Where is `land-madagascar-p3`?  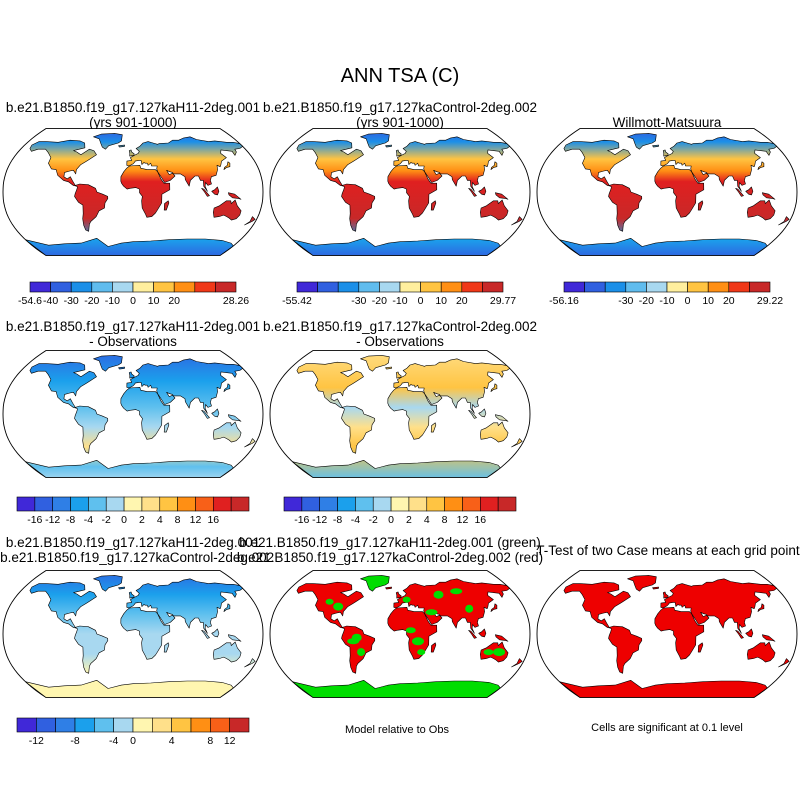
land-madagascar-p3 is located at coordinates (700, 205).